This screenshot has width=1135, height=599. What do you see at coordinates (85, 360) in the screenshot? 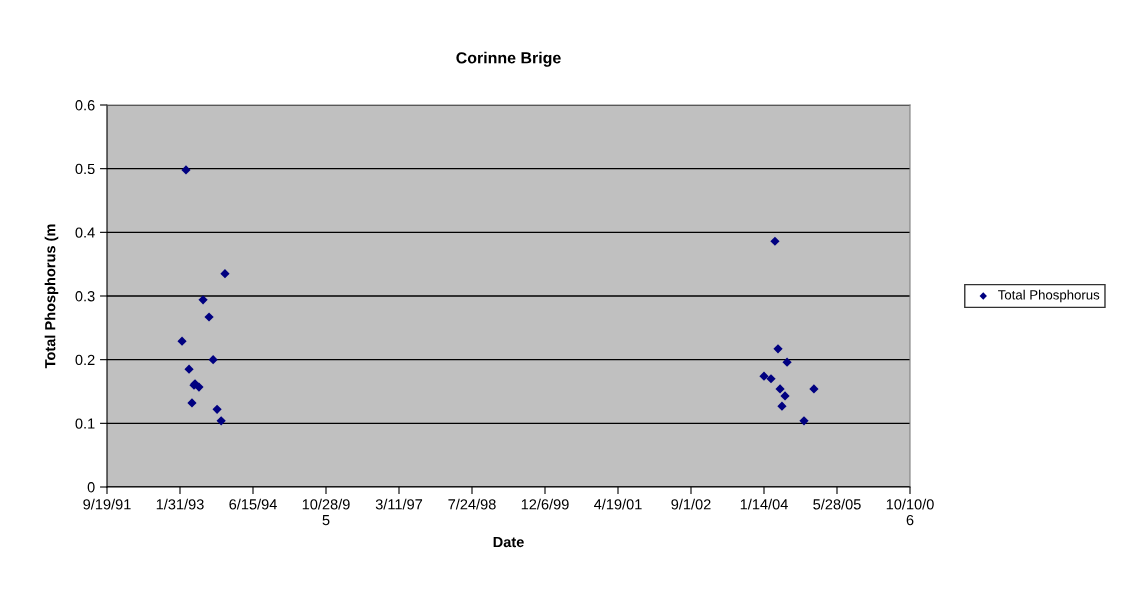
I see `y-tick-label: 0.2` at bounding box center [85, 360].